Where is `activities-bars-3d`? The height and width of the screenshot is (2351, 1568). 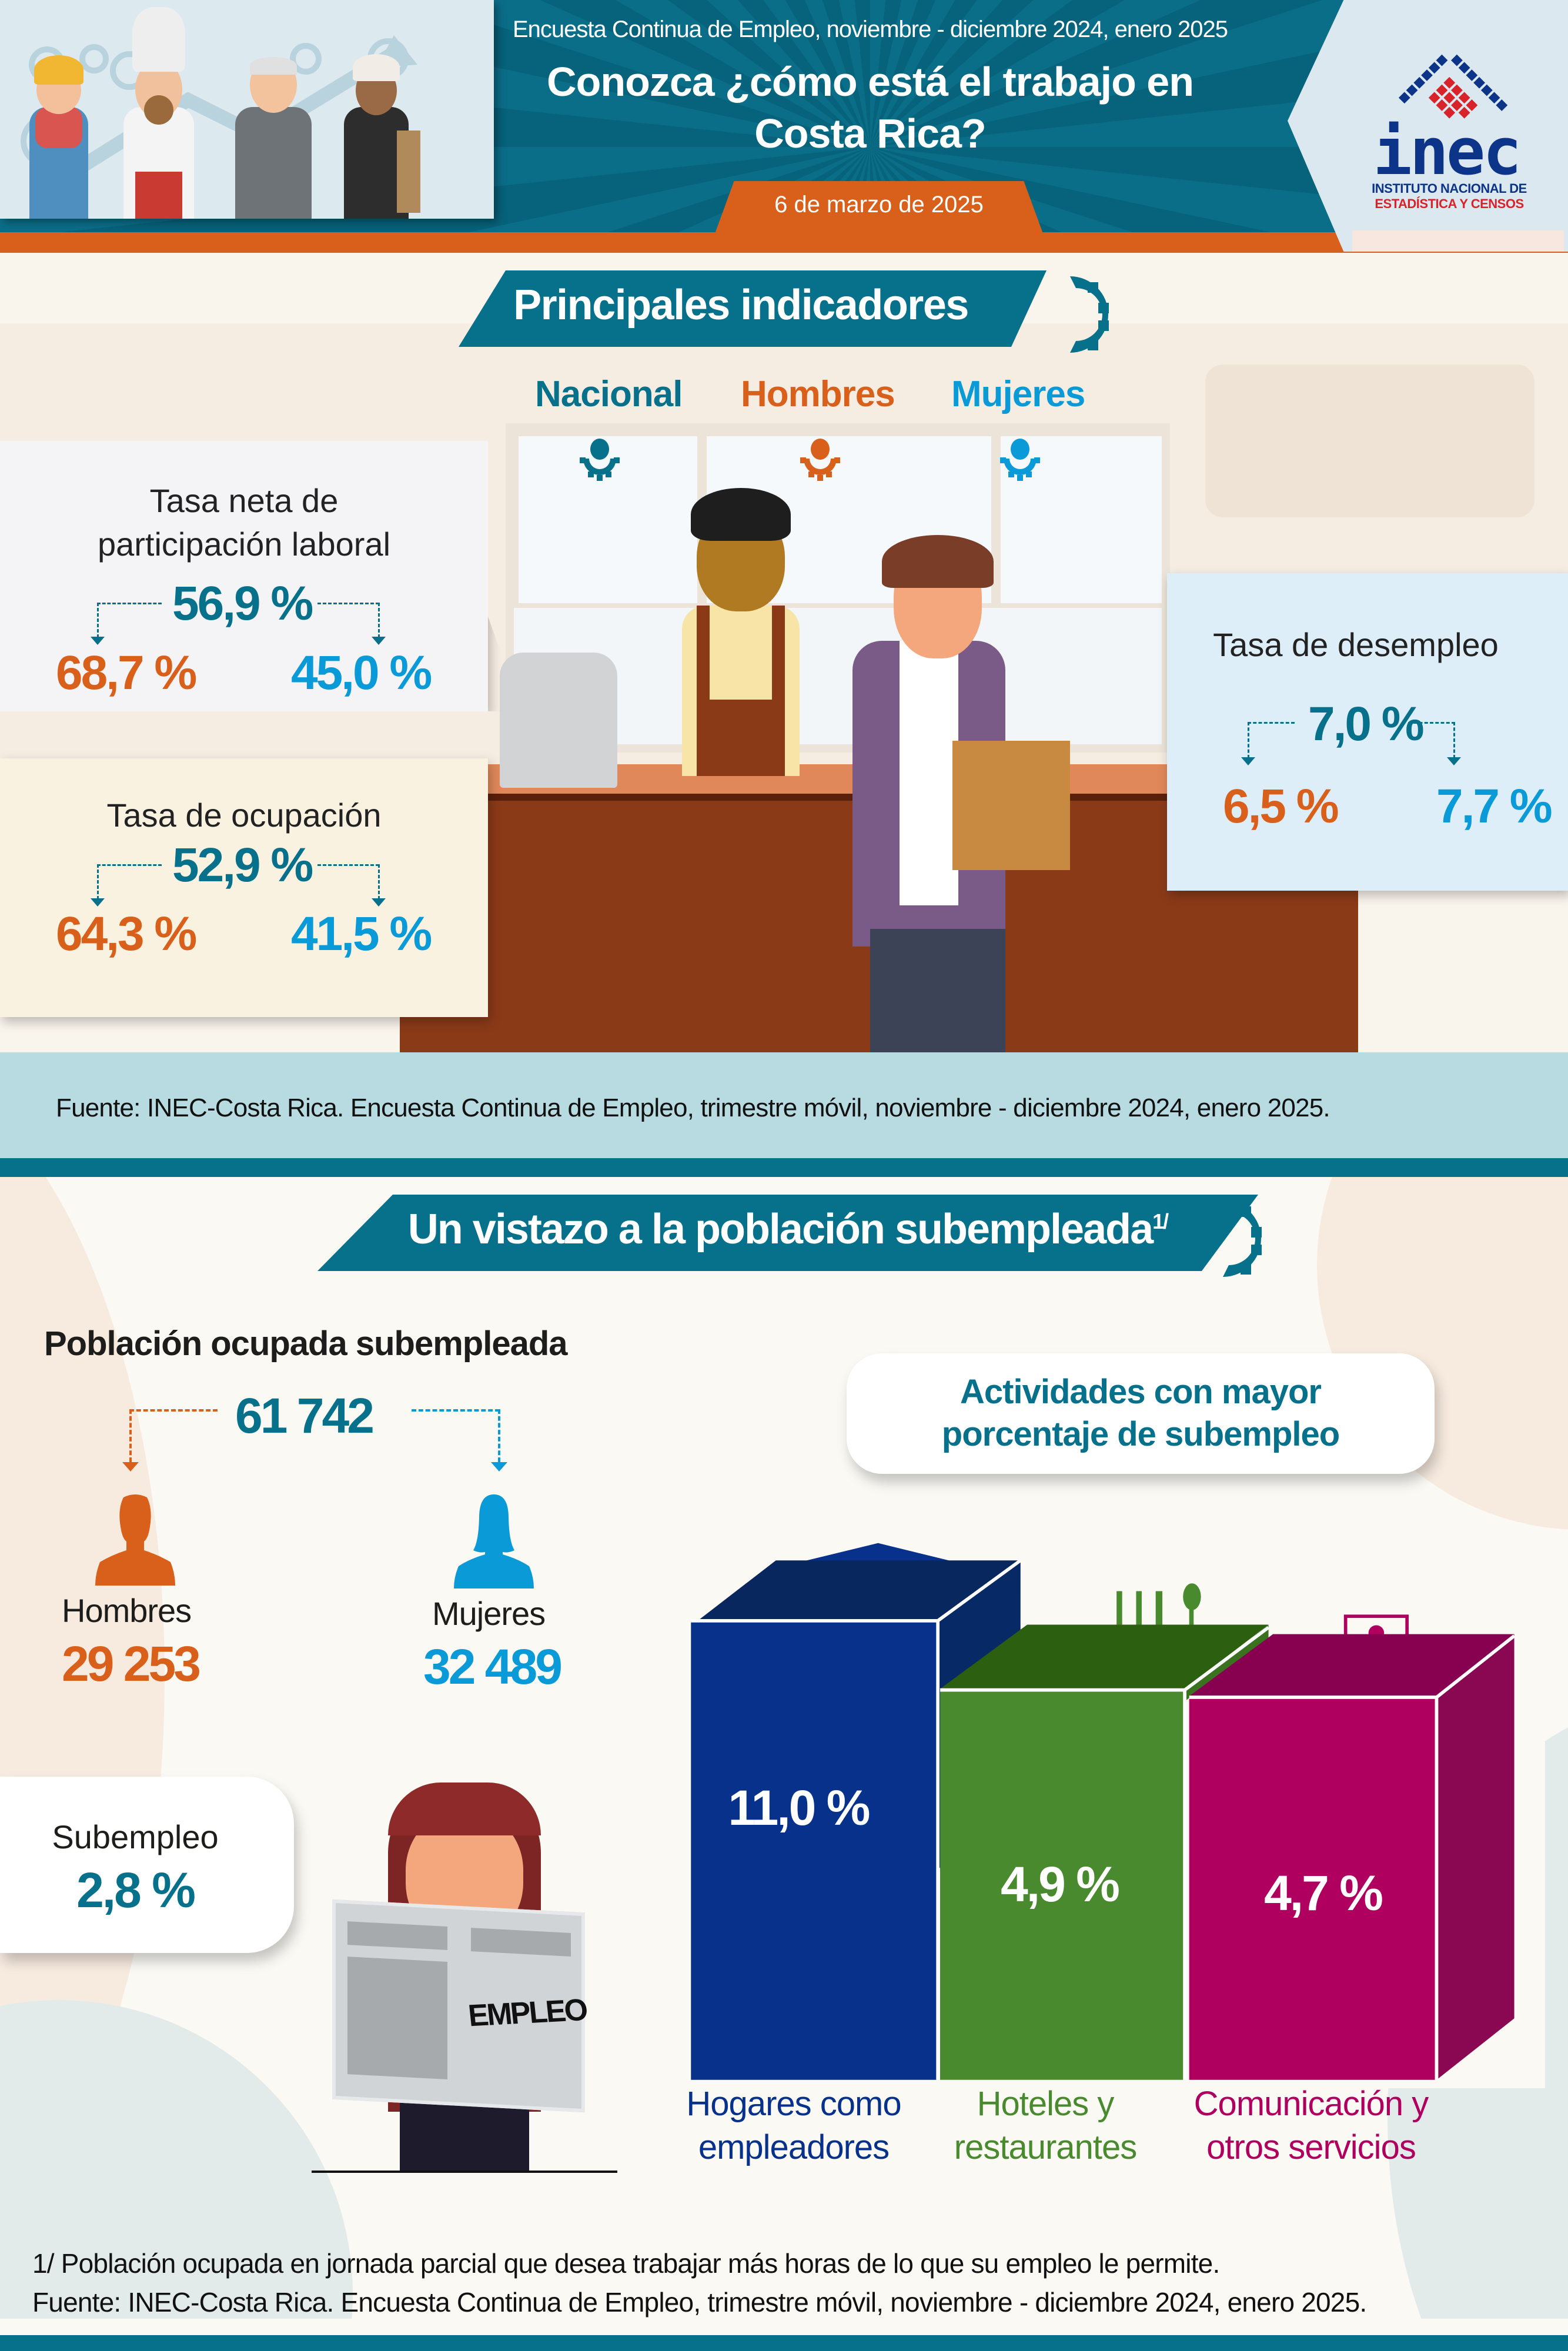
activities-bars-3d is located at coordinates (1107, 1809).